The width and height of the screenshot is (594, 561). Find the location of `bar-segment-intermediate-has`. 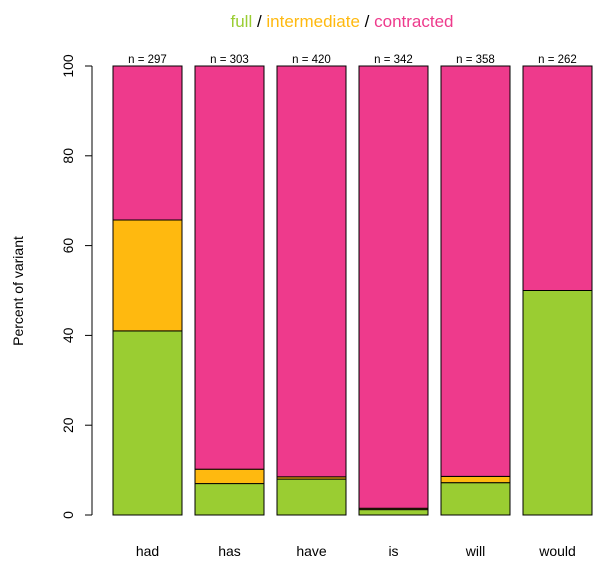

bar-segment-intermediate-has is located at coordinates (229, 476).